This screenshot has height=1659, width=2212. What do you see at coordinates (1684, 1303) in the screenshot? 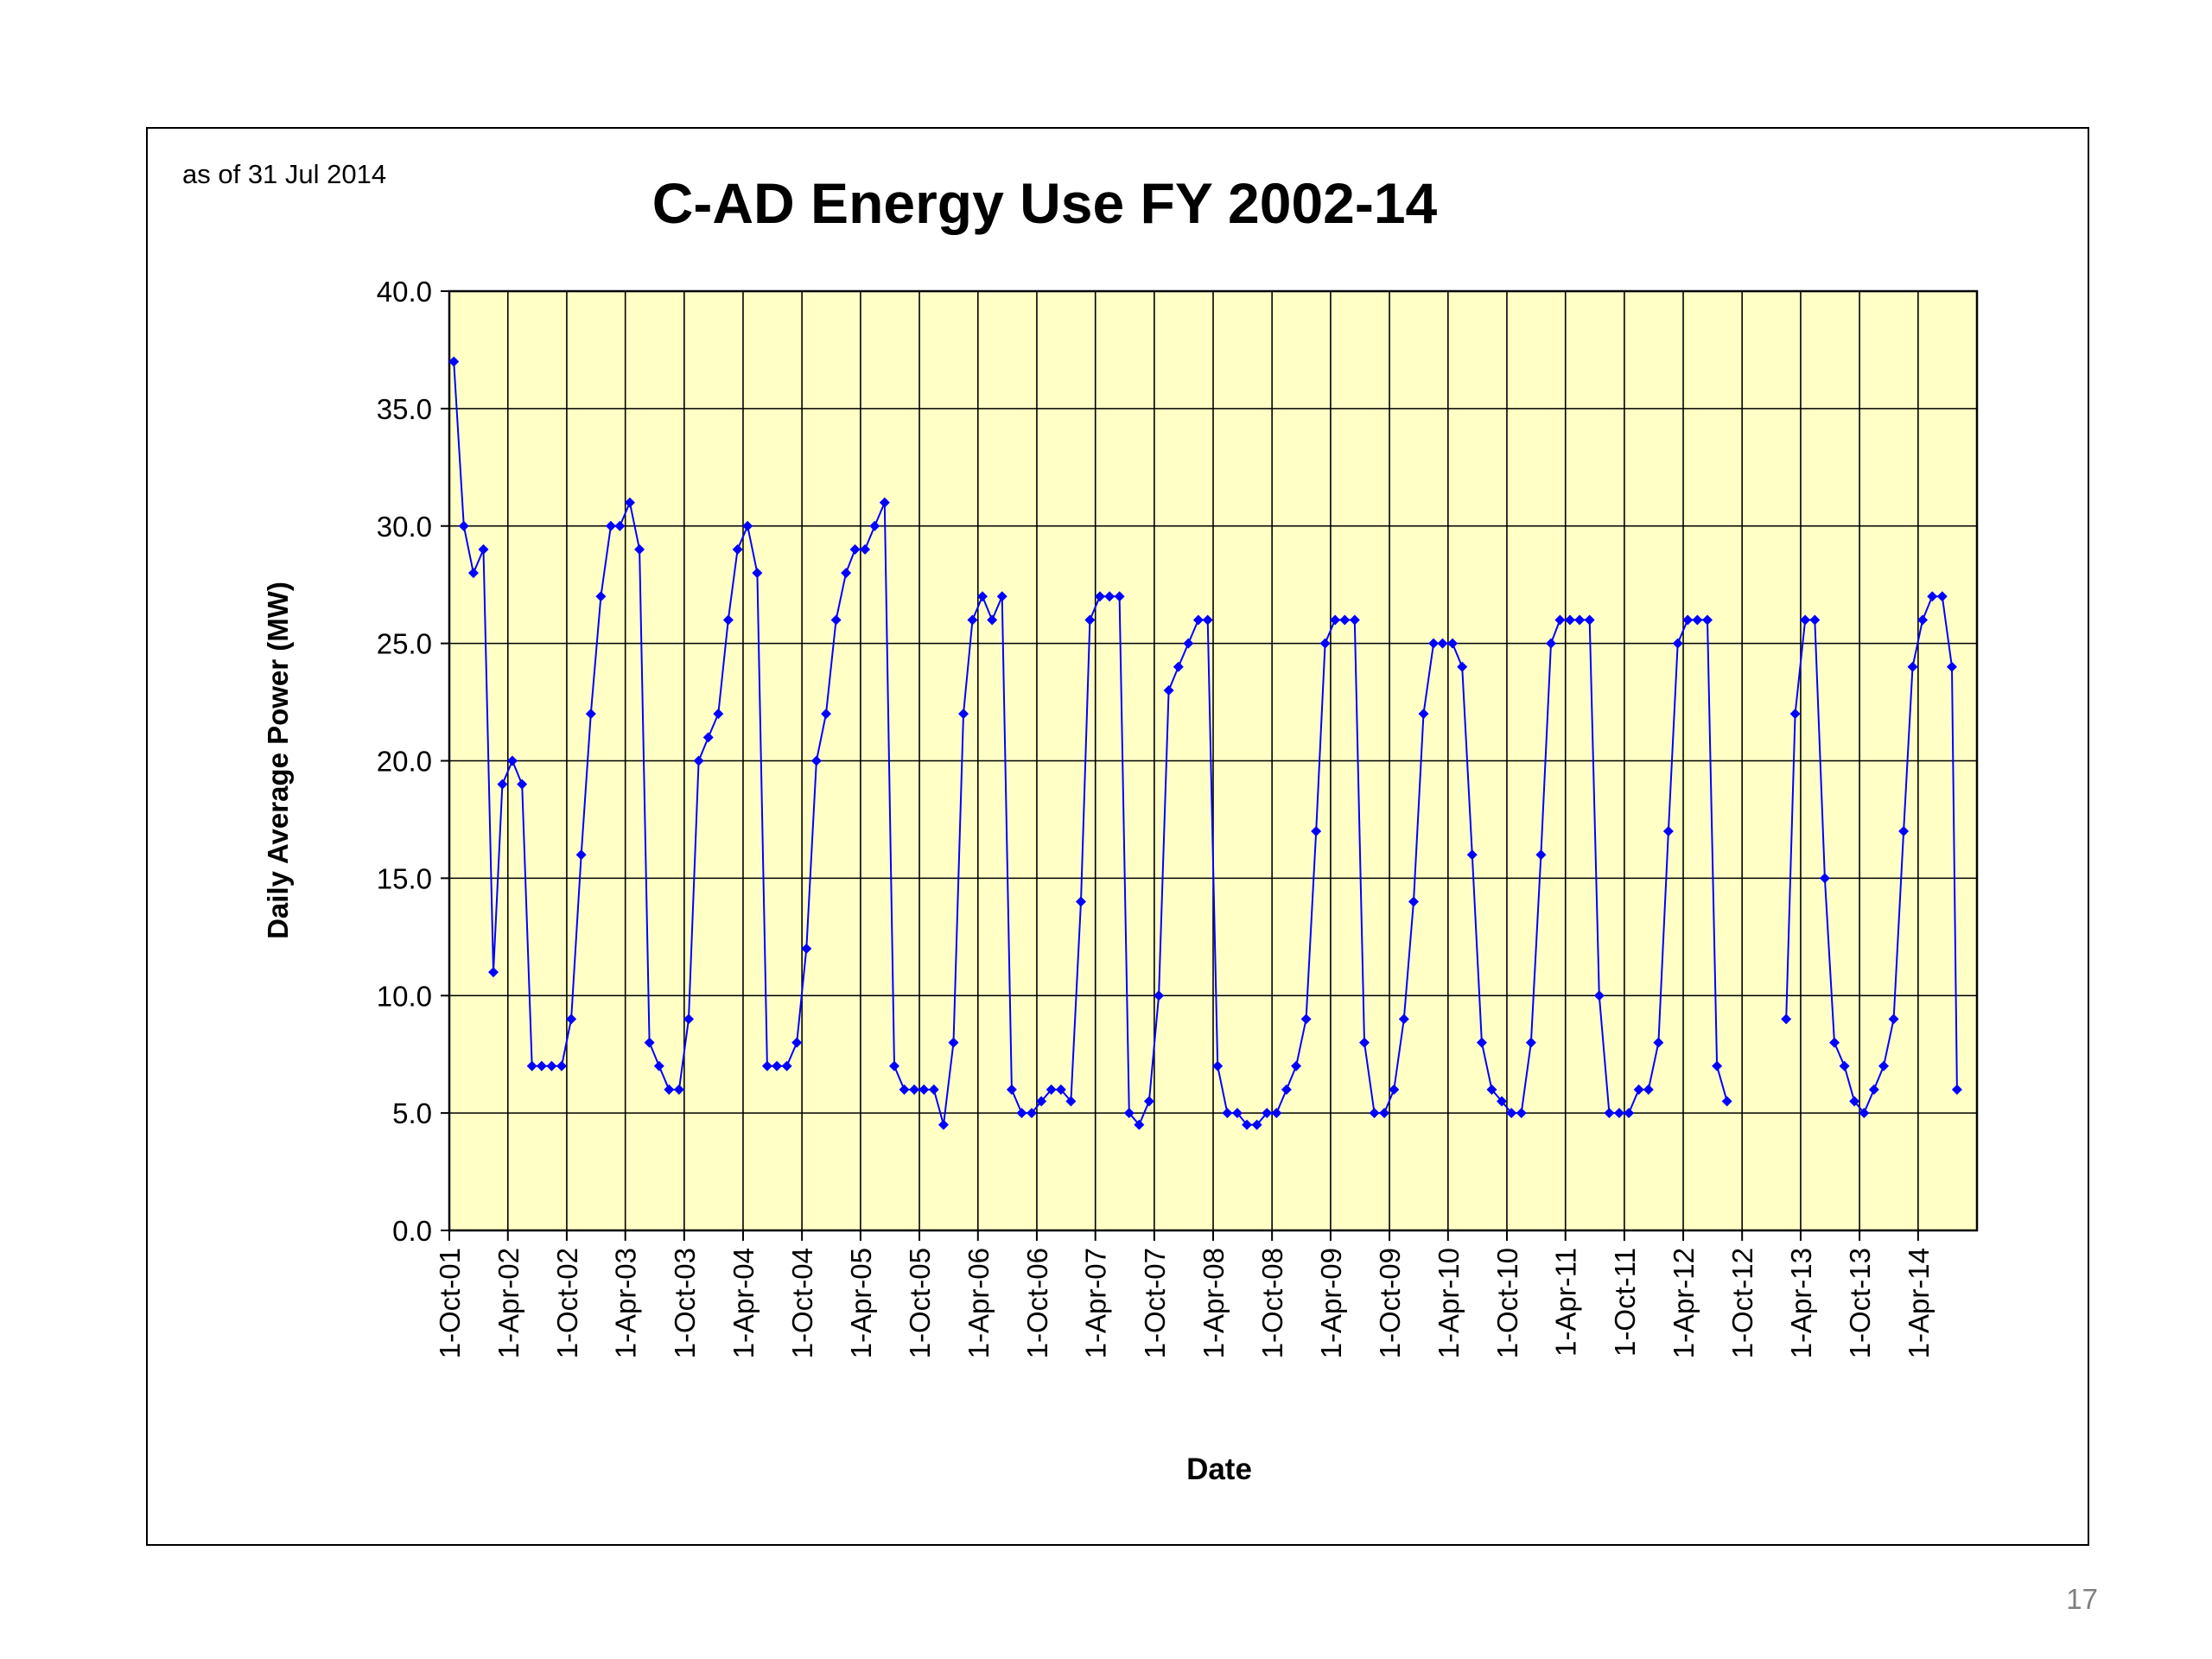
I see `x-tick-label: 1-Apr-12` at bounding box center [1684, 1303].